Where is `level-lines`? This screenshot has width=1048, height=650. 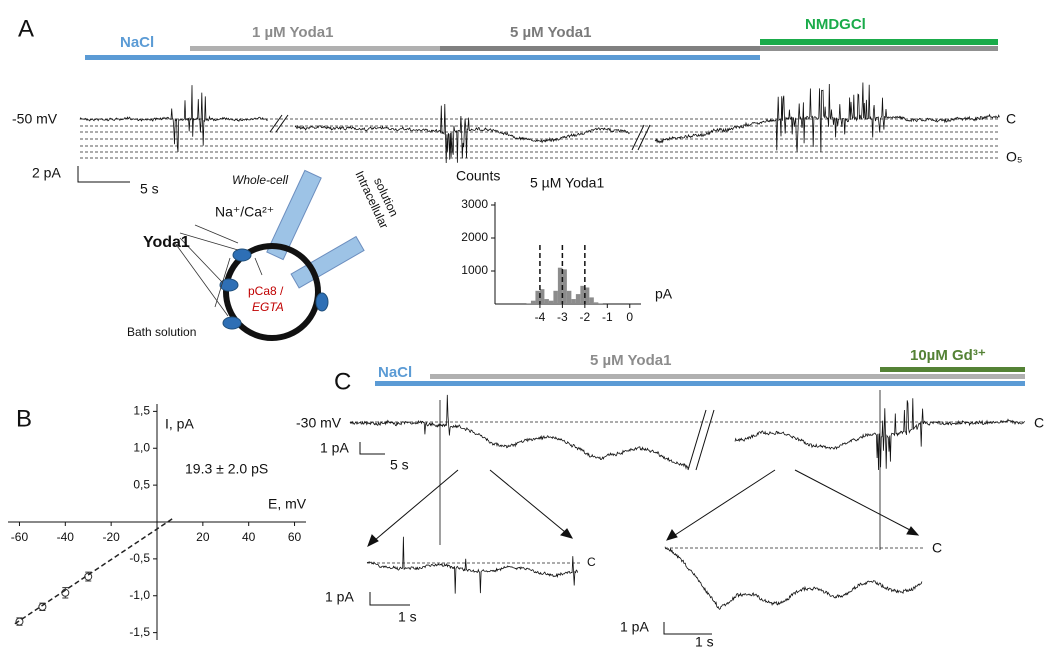 level-lines is located at coordinates (540, 138).